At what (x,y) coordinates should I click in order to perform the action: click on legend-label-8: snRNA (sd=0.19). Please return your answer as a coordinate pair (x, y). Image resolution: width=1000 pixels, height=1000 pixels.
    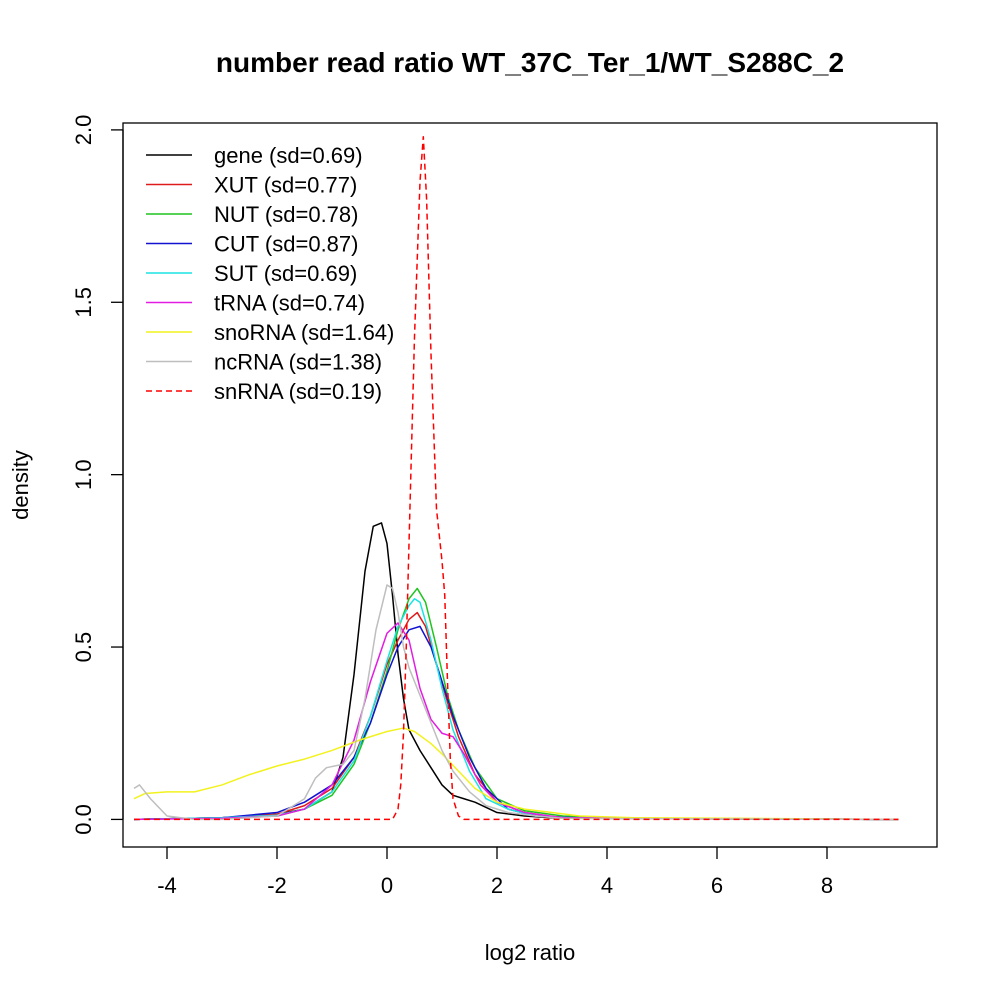
    Looking at the image, I should click on (298, 391).